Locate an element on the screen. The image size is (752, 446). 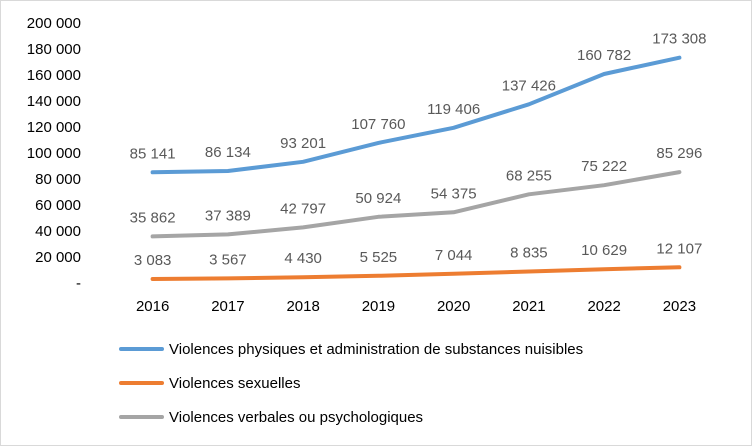
data-label: 42 797 is located at coordinates (303, 208).